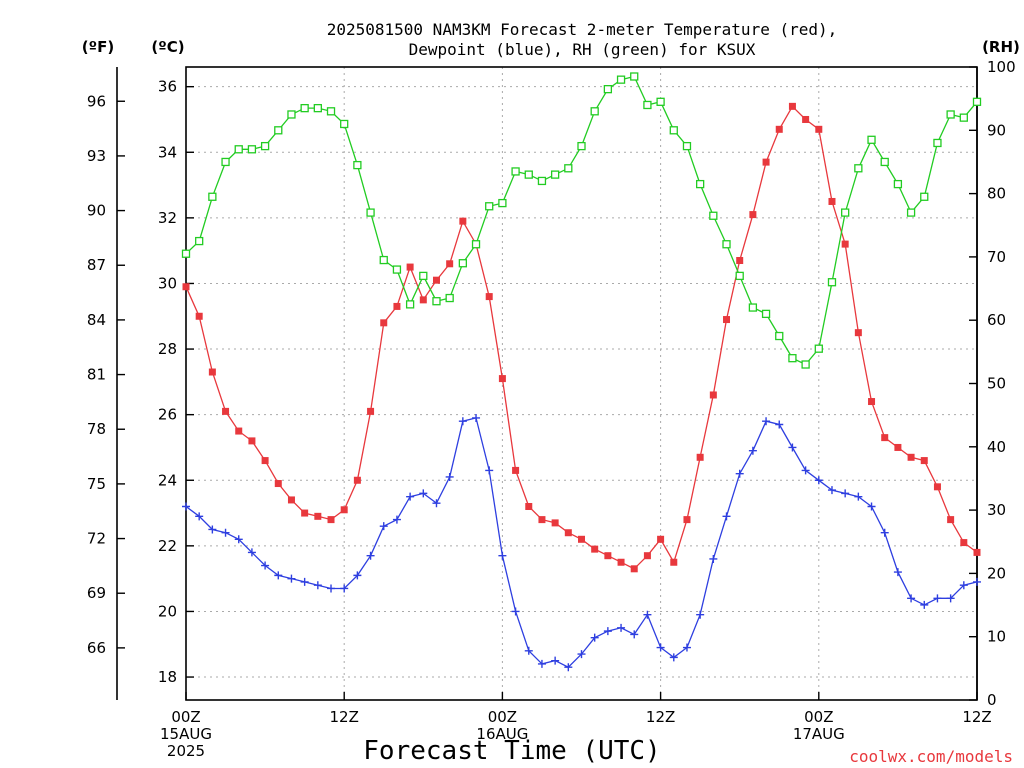 The image size is (1024, 768). I want to click on rh-tick-label: 20, so click(996, 573).